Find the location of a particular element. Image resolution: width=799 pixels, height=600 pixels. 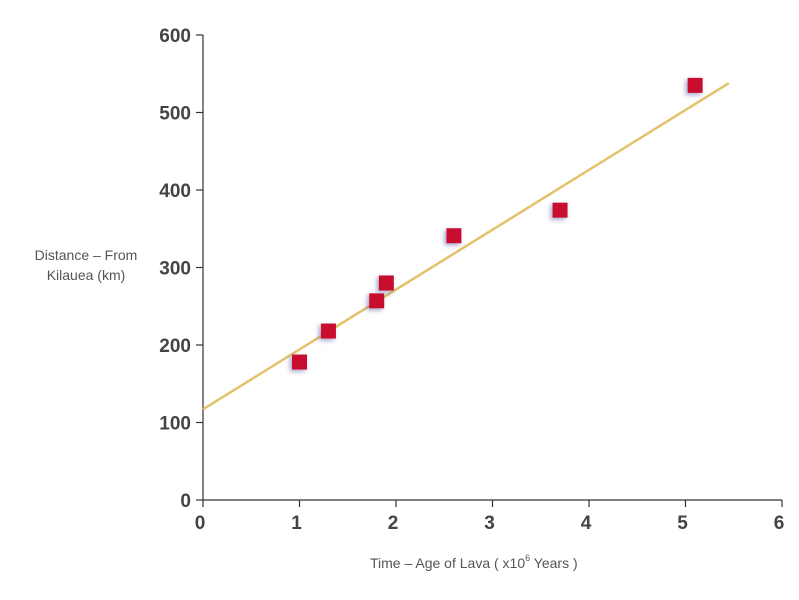

y-axis-title: Distance – From Kilauea (km) is located at coordinates (86, 265).